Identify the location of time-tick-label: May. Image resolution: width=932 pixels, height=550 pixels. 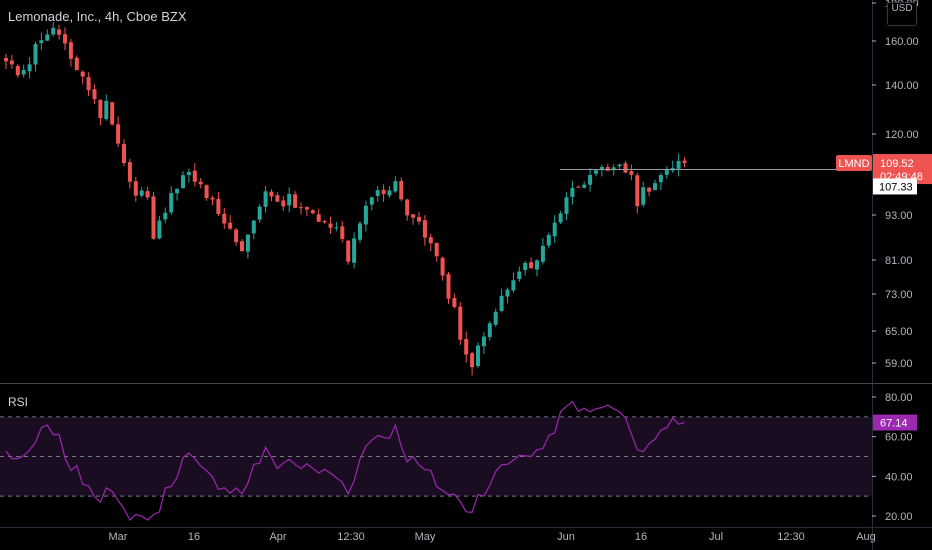
(425, 537).